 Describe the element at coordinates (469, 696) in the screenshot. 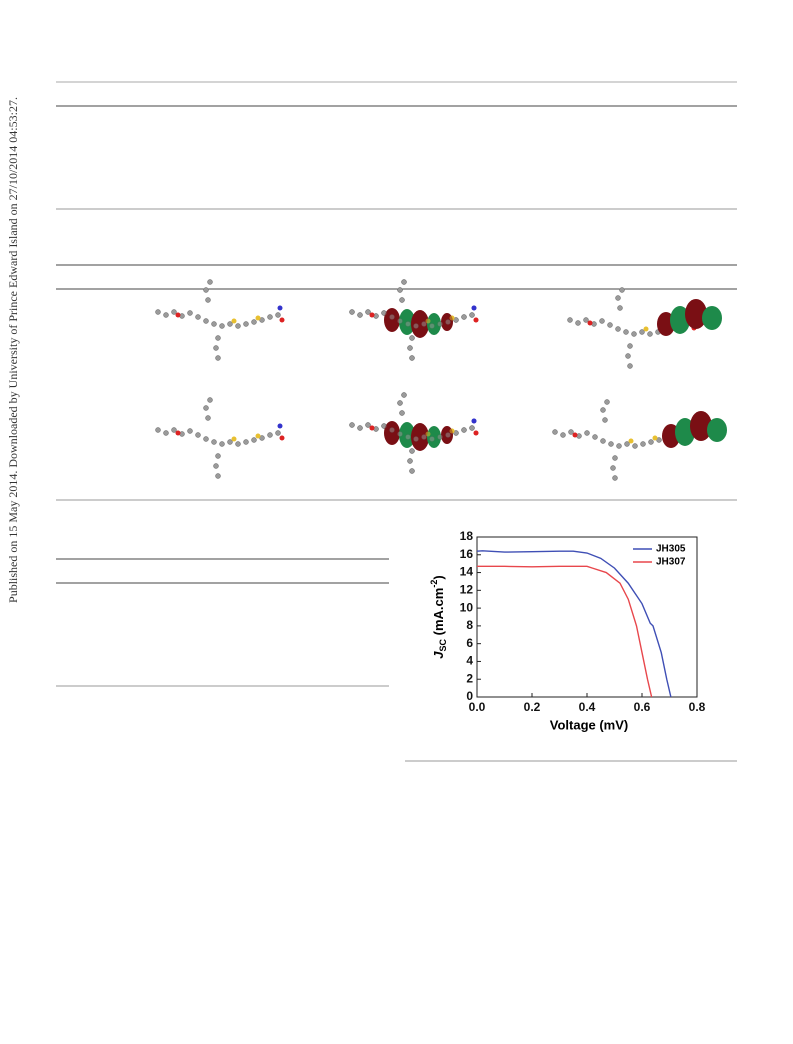

I see `y-tick-label: 0` at that location.